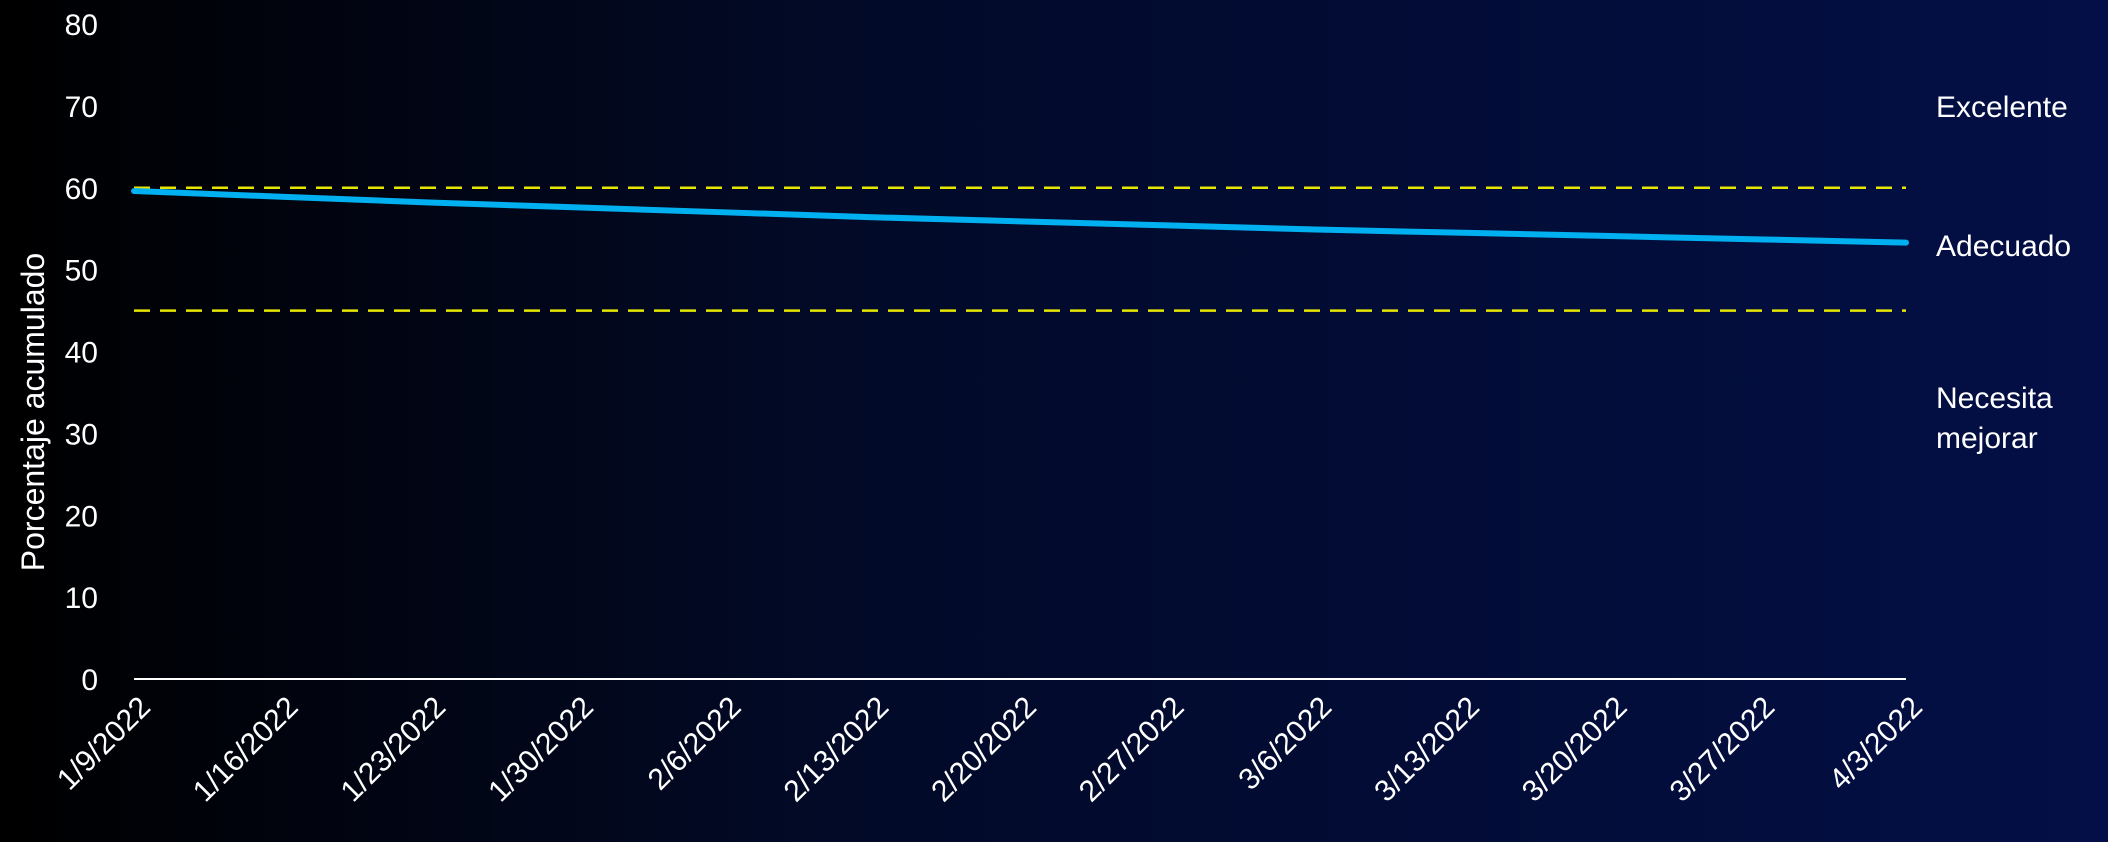 Image resolution: width=2108 pixels, height=842 pixels. Describe the element at coordinates (81, 25) in the screenshot. I see `y-tick-label: 80` at that location.